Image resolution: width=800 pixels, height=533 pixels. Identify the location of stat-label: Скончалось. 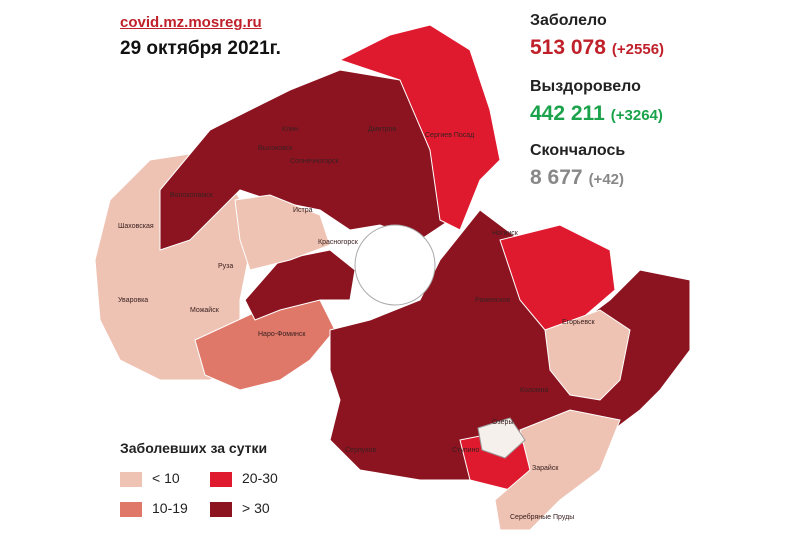
(578, 150).